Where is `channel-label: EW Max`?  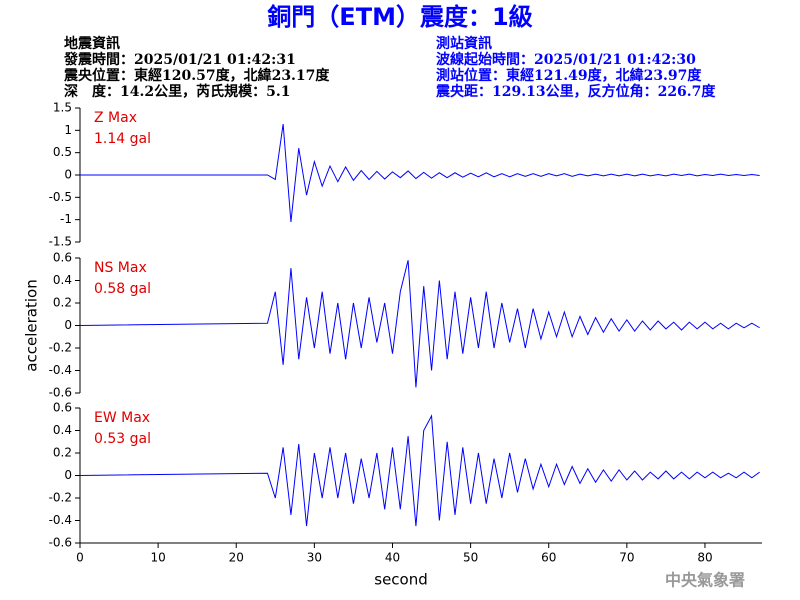
channel-label: EW Max is located at coordinates (122, 418).